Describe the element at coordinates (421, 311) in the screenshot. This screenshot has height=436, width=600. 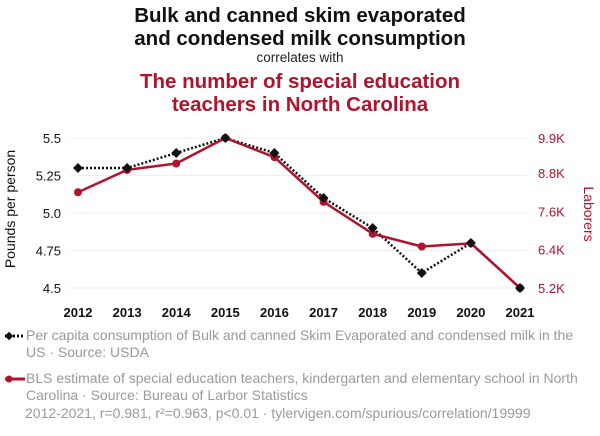
I see `x-tick-label: 2019` at that location.